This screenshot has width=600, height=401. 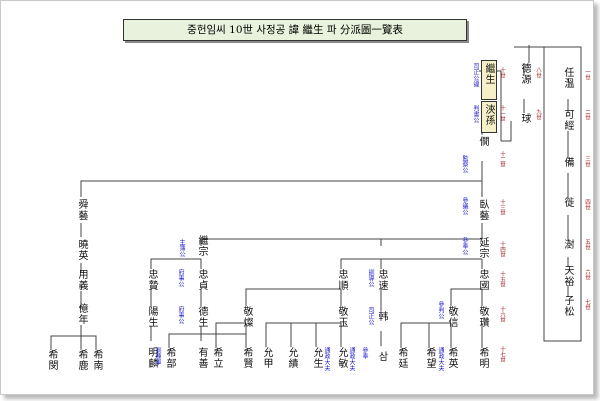 What do you see at coordinates (81, 210) in the screenshot?
I see `node-shunji: 舜藝` at bounding box center [81, 210].